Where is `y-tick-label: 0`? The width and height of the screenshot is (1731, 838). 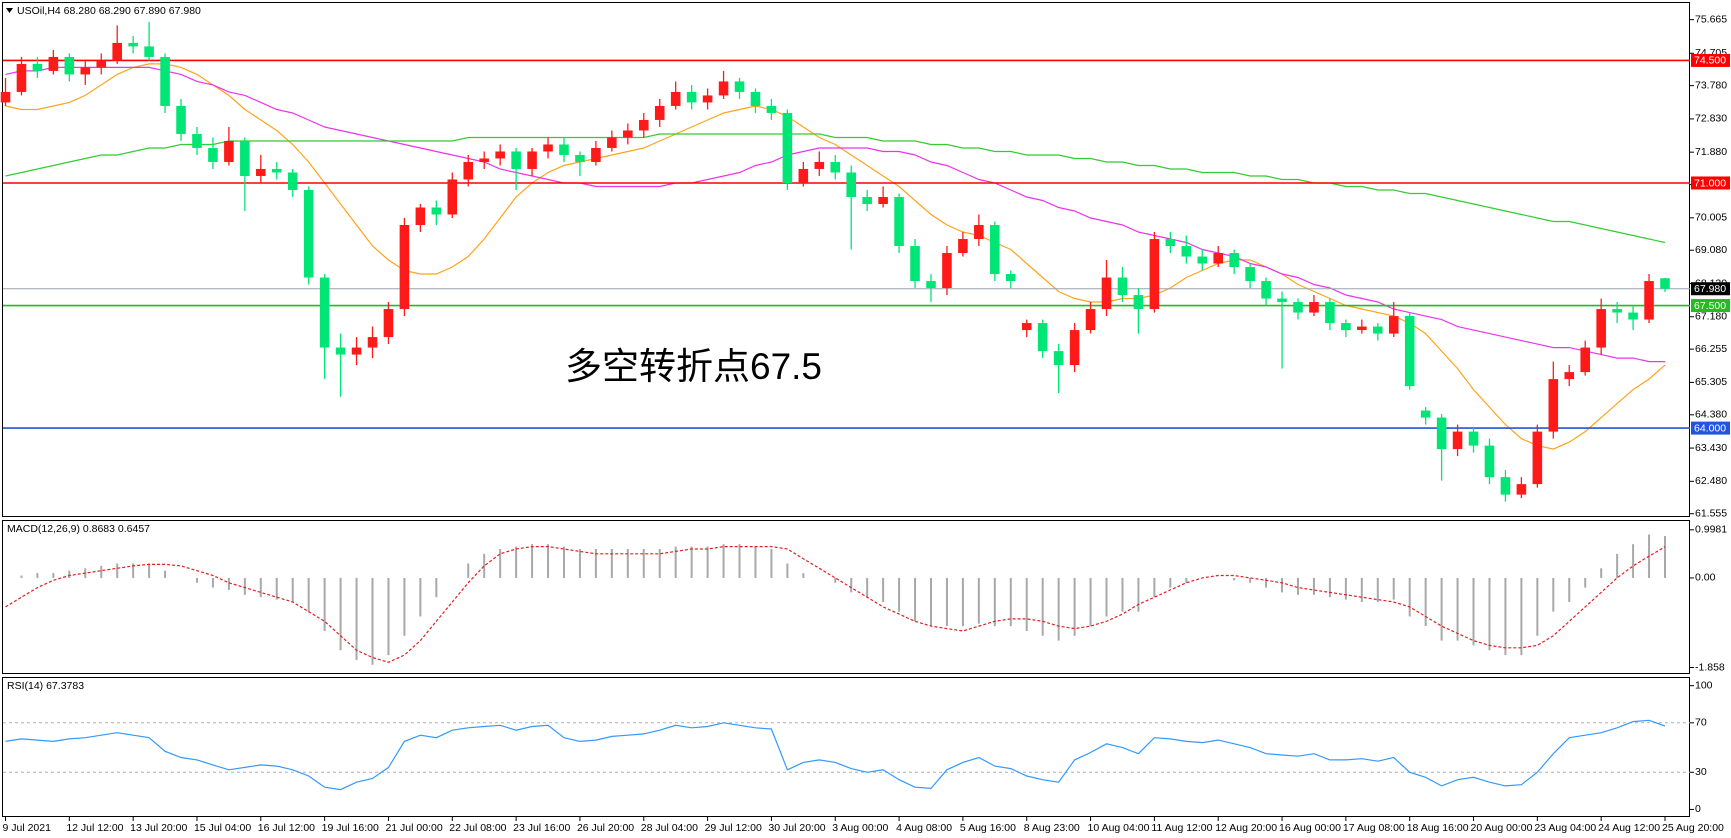
y-tick-label: 0 is located at coordinates (1698, 809).